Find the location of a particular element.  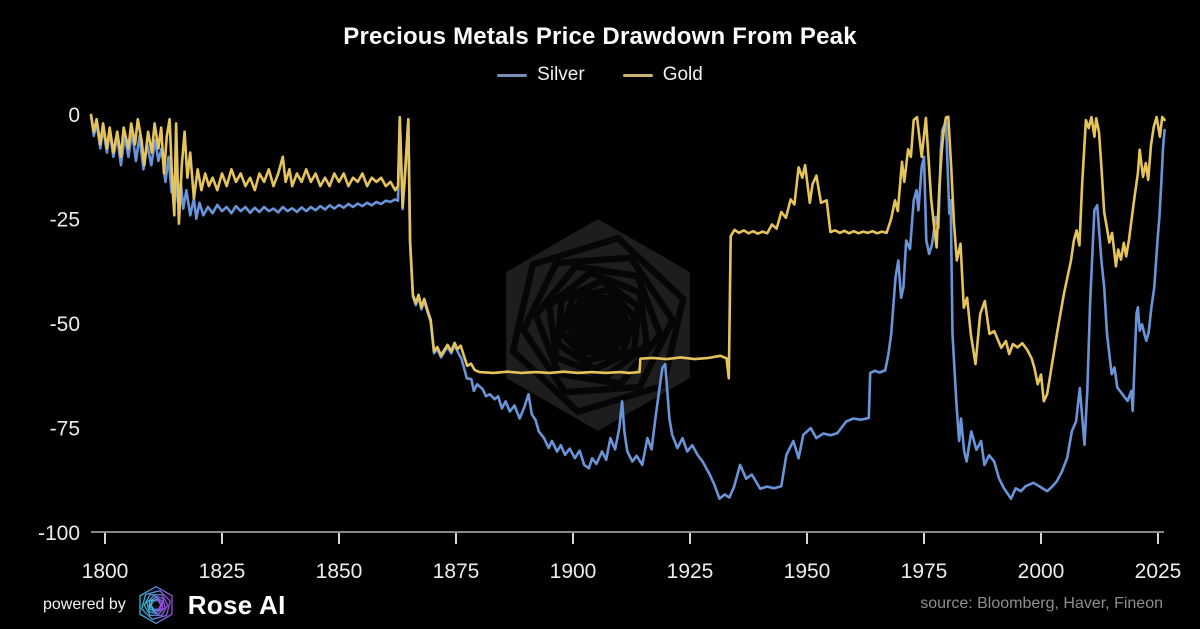

rose-ai-watermark-icon is located at coordinates (598, 325).